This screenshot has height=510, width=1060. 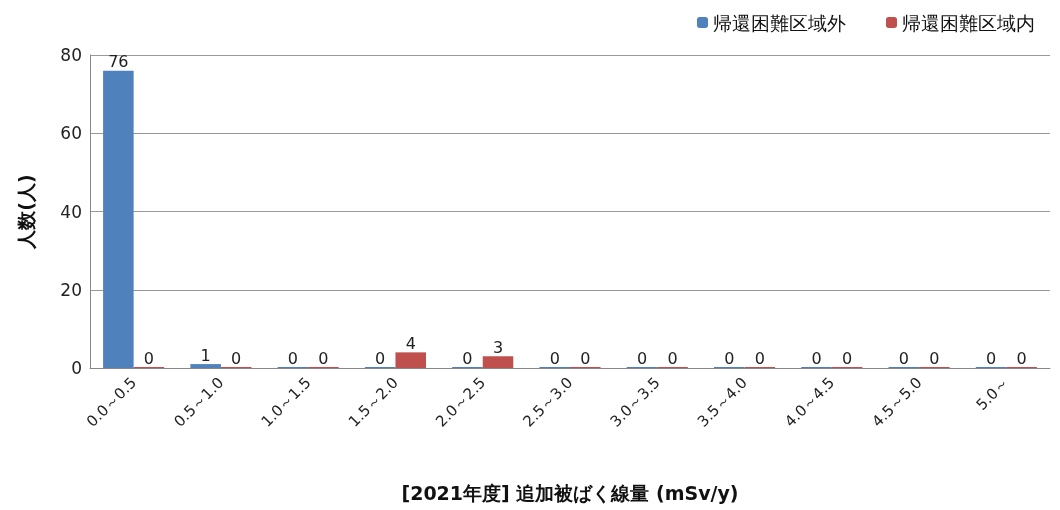 I want to click on y-tick-label: 60, so click(x=71, y=133).